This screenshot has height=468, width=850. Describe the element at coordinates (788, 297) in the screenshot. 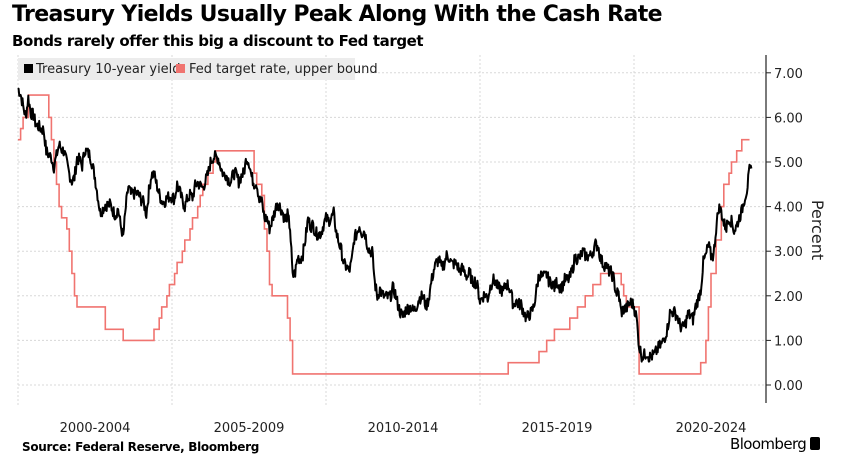

I see `y-tick-label: 2.00` at that location.